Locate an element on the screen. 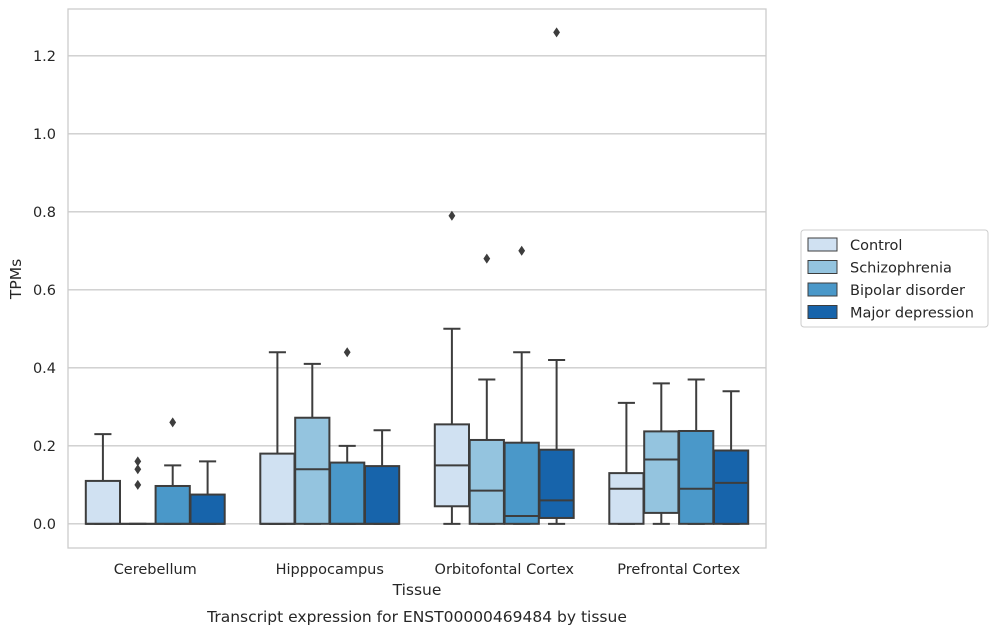 Image resolution: width=997 pixels, height=634 pixels. legend-item: Control is located at coordinates (854, 245).